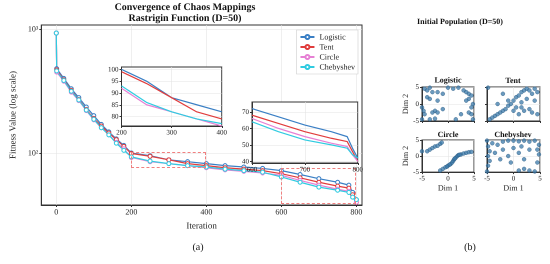 Image resolution: width=550 pixels, height=264 pixels. What do you see at coordinates (470, 248) in the screenshot?
I see `text: (b)` at bounding box center [470, 248].